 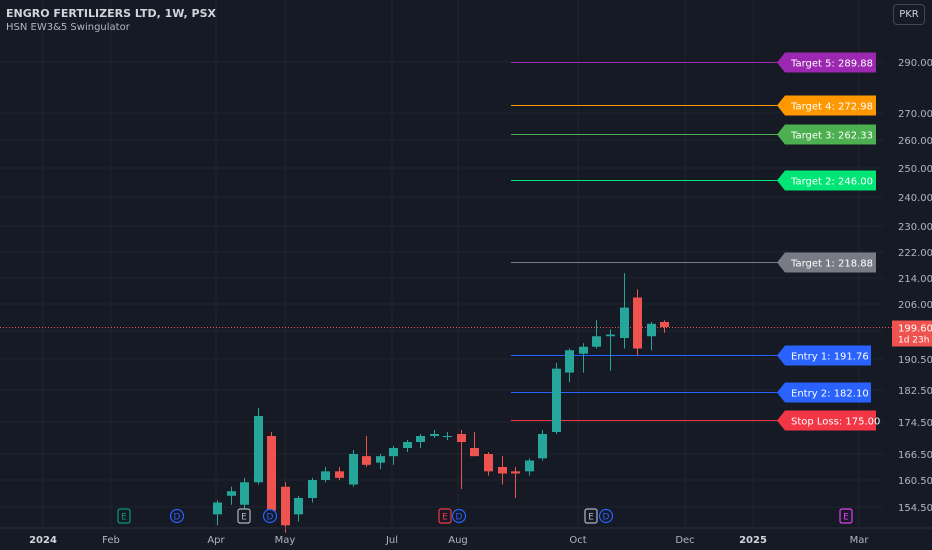 What do you see at coordinates (831, 182) in the screenshot?
I see `level-tag-label: Target 2: 246.00` at bounding box center [831, 182].